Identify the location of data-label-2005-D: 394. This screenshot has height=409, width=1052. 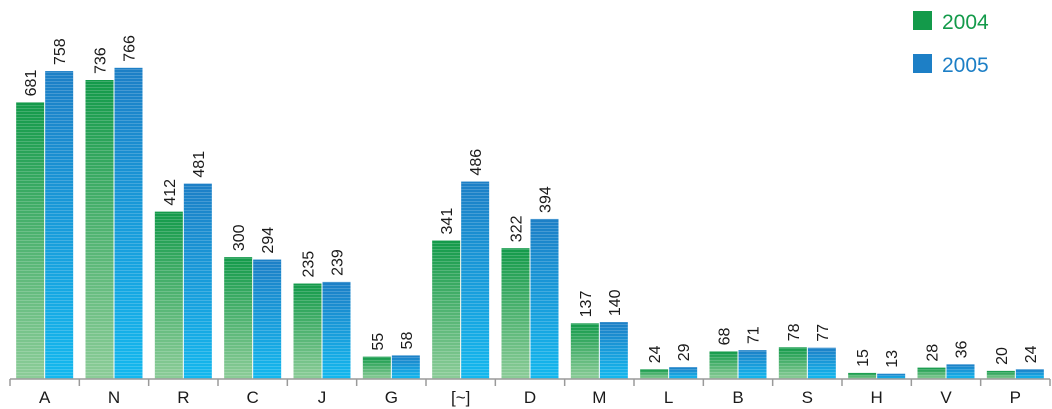
(546, 199).